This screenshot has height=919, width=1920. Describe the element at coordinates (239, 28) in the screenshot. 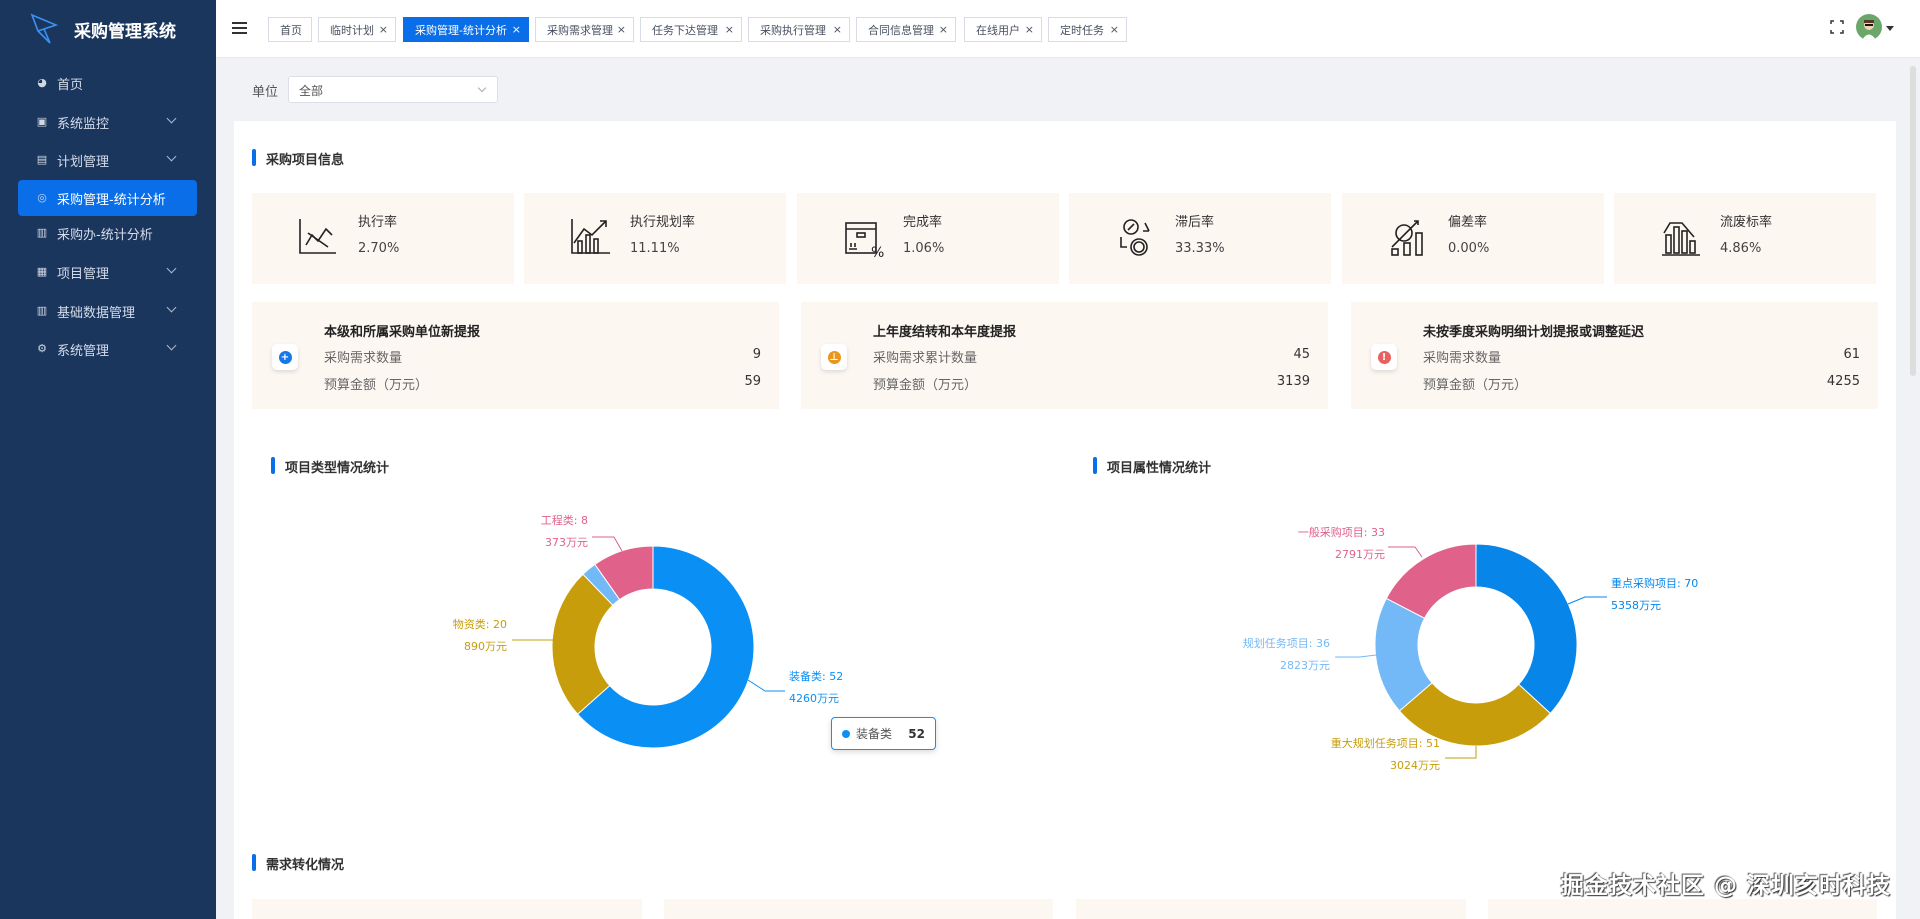

I see `menu-toggle-icon` at that location.